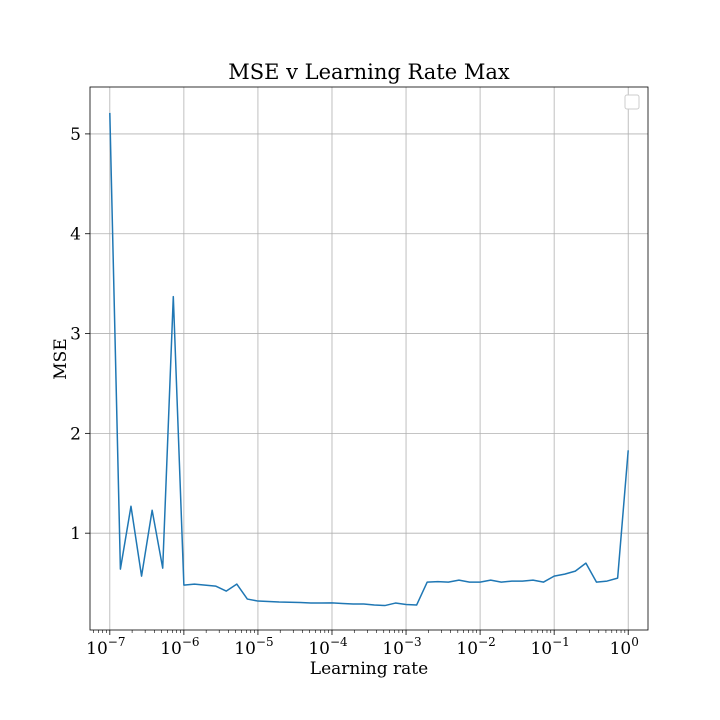  What do you see at coordinates (369, 72) in the screenshot?
I see `chart-title: MSE v Learning Rate Max` at bounding box center [369, 72].